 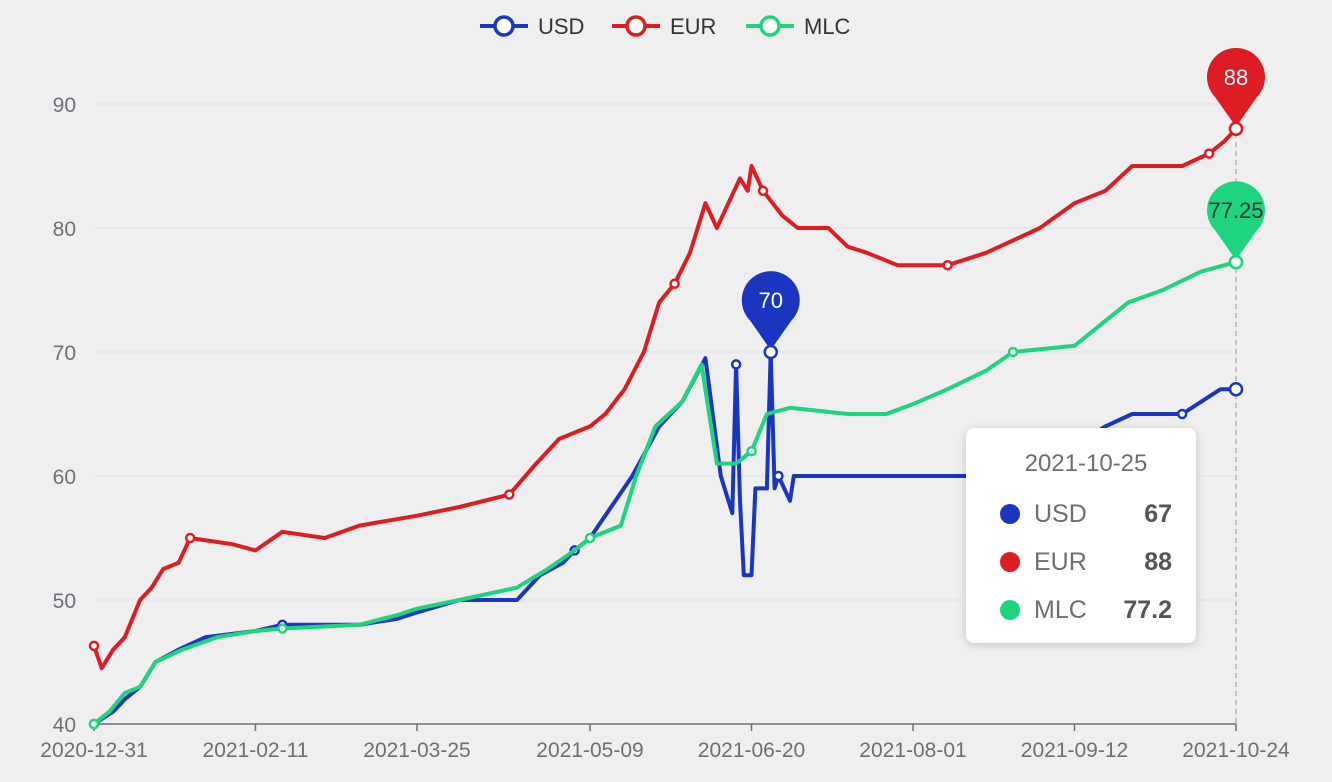 What do you see at coordinates (1060, 609) in the screenshot?
I see `tooltip-series-name: MLC` at bounding box center [1060, 609].